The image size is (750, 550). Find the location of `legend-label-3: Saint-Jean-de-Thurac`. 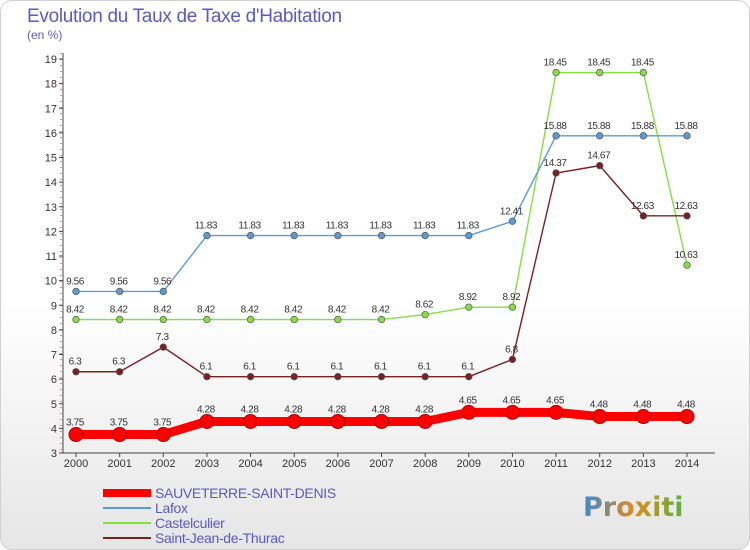

legend-label-3: Saint-Jean-de-Thurac is located at coordinates (220, 538).